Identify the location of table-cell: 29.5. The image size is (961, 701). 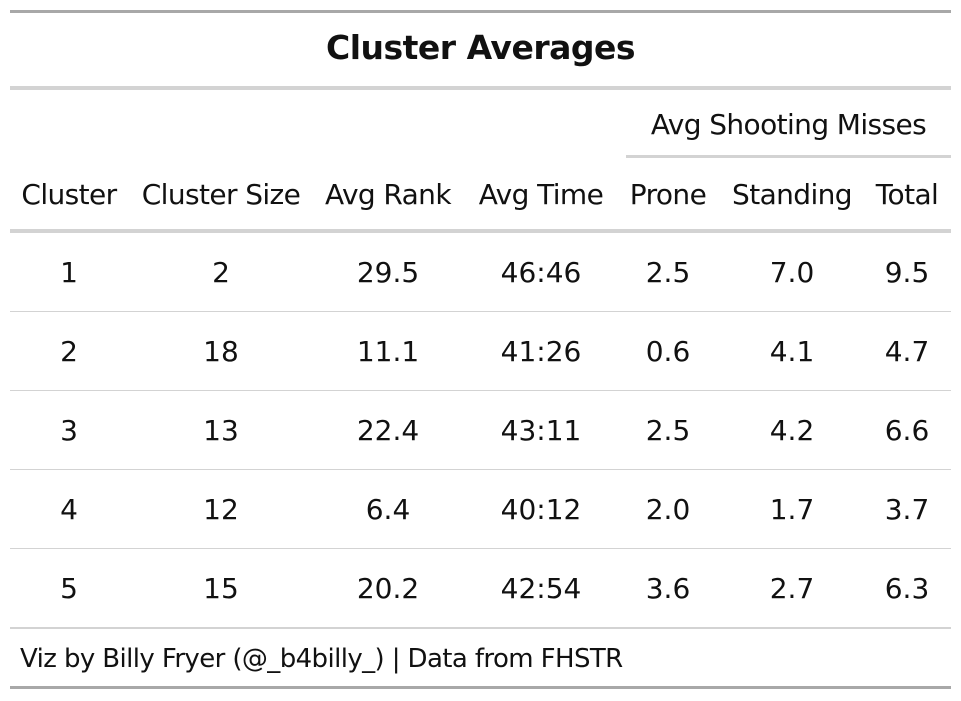
(388, 272).